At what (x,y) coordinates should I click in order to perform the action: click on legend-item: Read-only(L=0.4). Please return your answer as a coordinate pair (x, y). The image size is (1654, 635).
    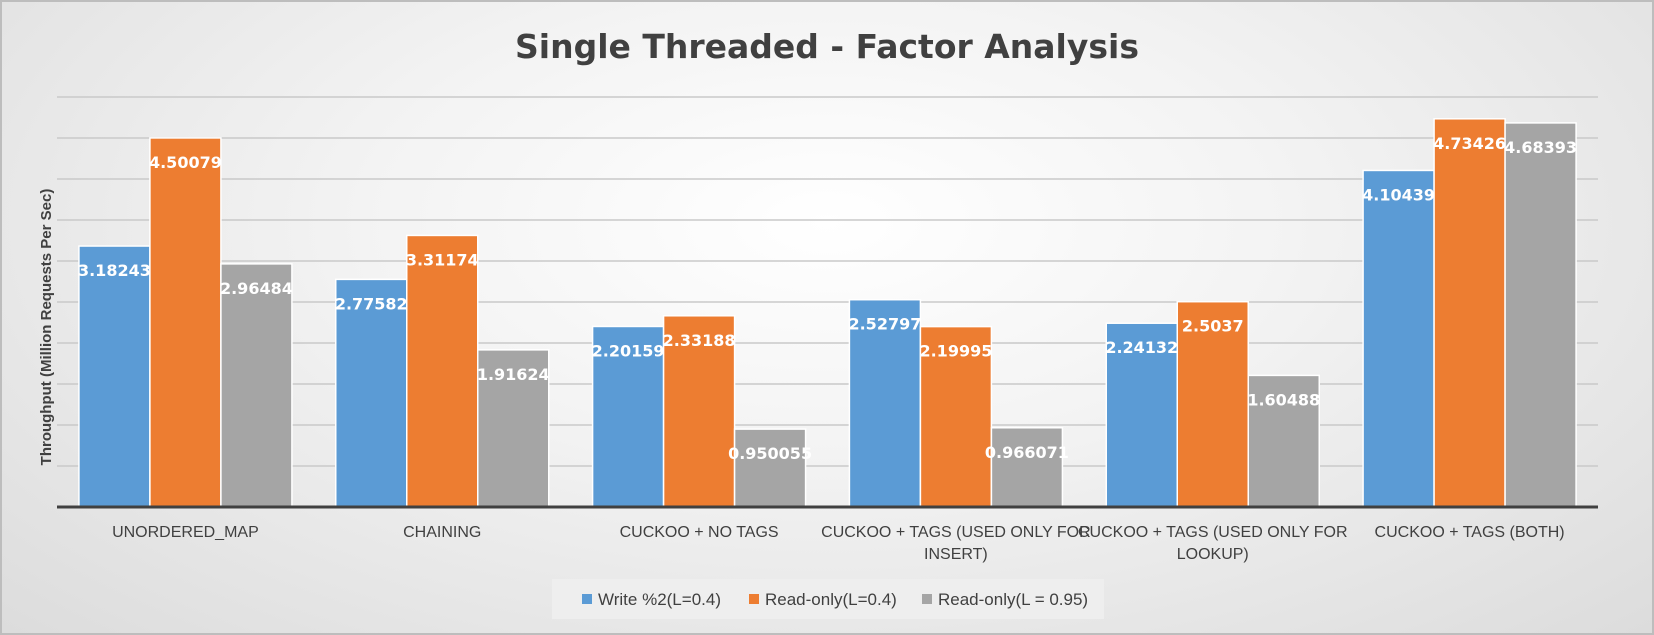
    Looking at the image, I should click on (823, 599).